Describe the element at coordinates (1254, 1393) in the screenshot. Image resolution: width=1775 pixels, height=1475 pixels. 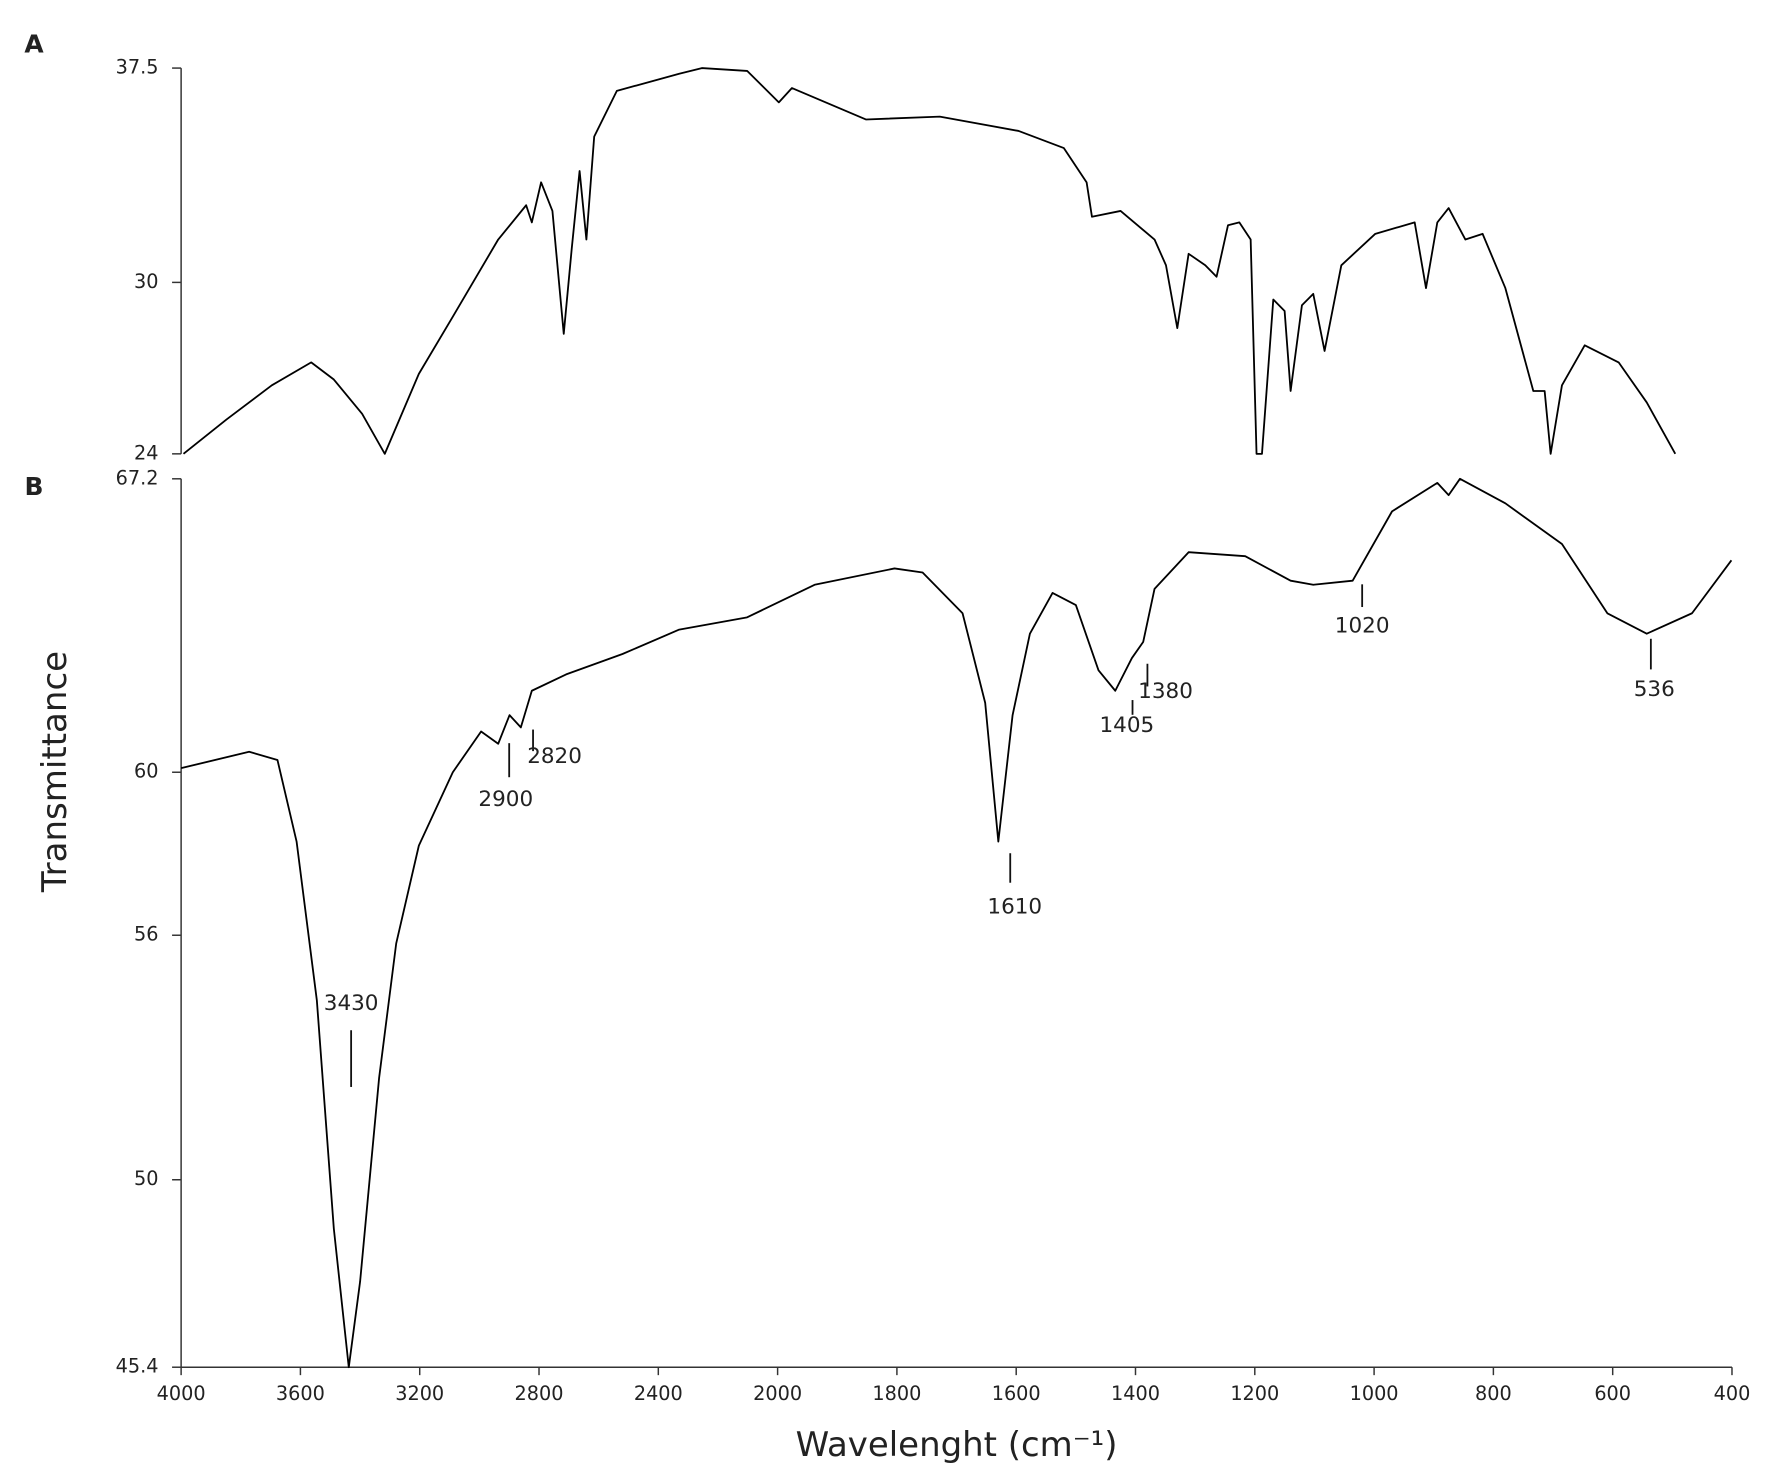
I see `x-tick-label: 1200` at that location.